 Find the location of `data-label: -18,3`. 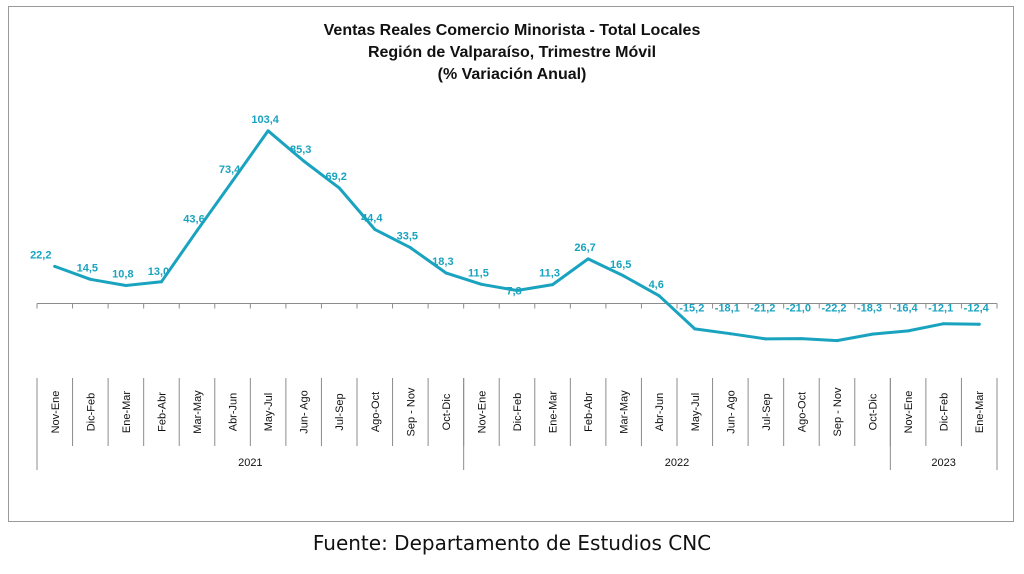

data-label: -18,3 is located at coordinates (869, 309).